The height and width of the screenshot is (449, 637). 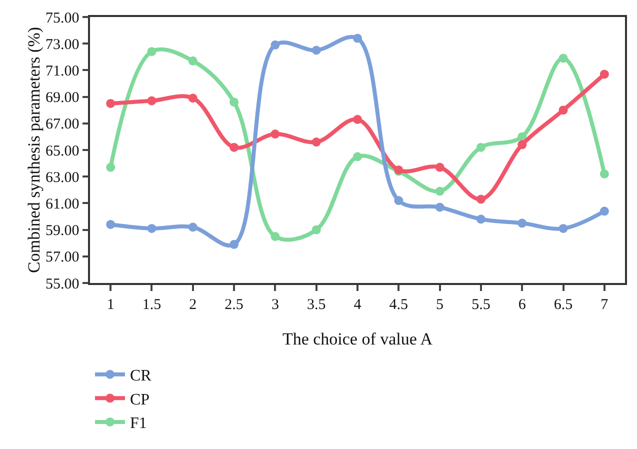 I want to click on legend-label: F1, so click(x=138, y=423).